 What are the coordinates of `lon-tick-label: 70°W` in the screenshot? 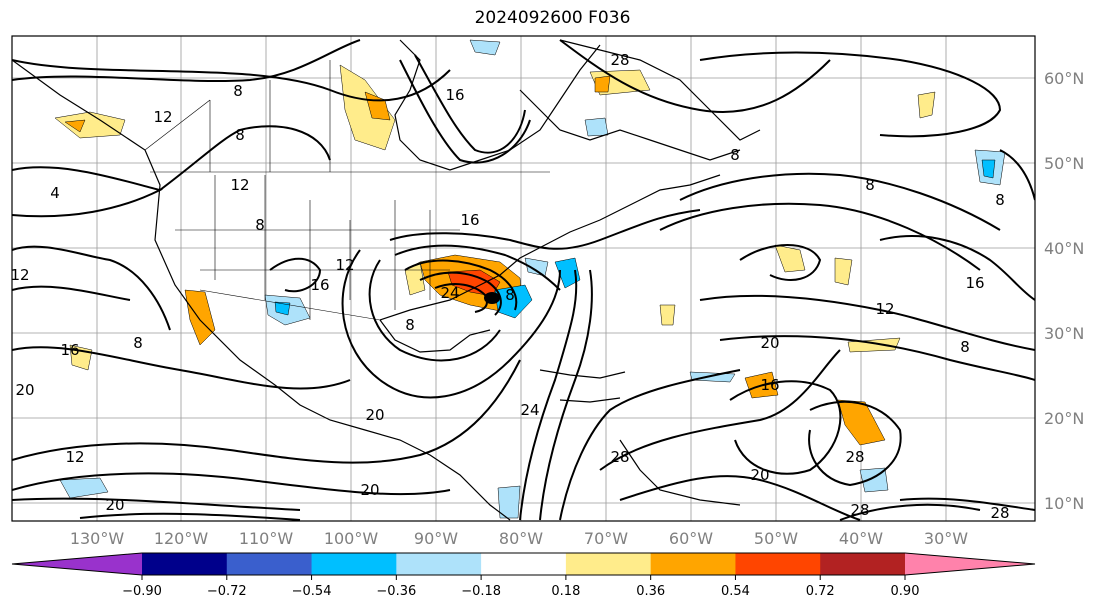 It's located at (606, 538).